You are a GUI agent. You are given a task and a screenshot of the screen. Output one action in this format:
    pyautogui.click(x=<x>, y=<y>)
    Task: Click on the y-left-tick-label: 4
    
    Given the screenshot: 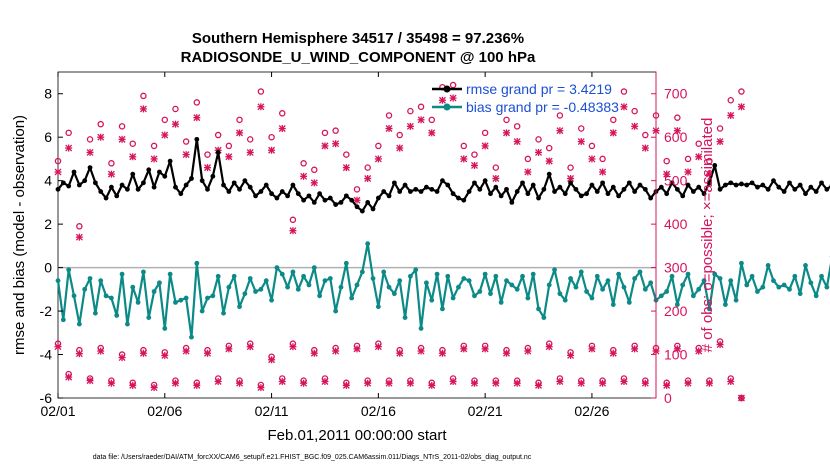 What is the action you would take?
    pyautogui.click(x=48, y=181)
    